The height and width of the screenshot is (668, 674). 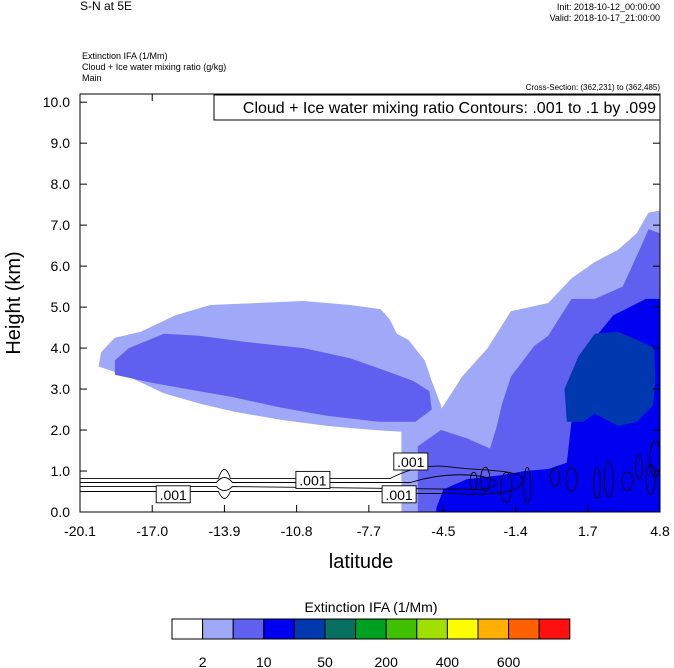 I want to click on x-tick-label-7: 1.7, so click(x=588, y=531).